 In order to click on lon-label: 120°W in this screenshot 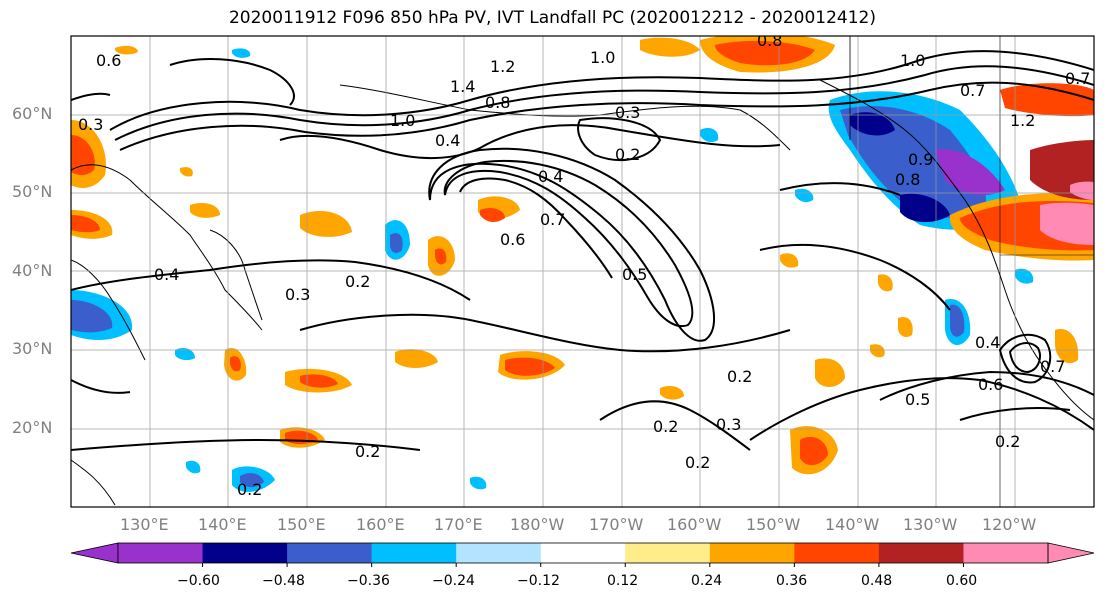, I will do `click(1009, 524)`.